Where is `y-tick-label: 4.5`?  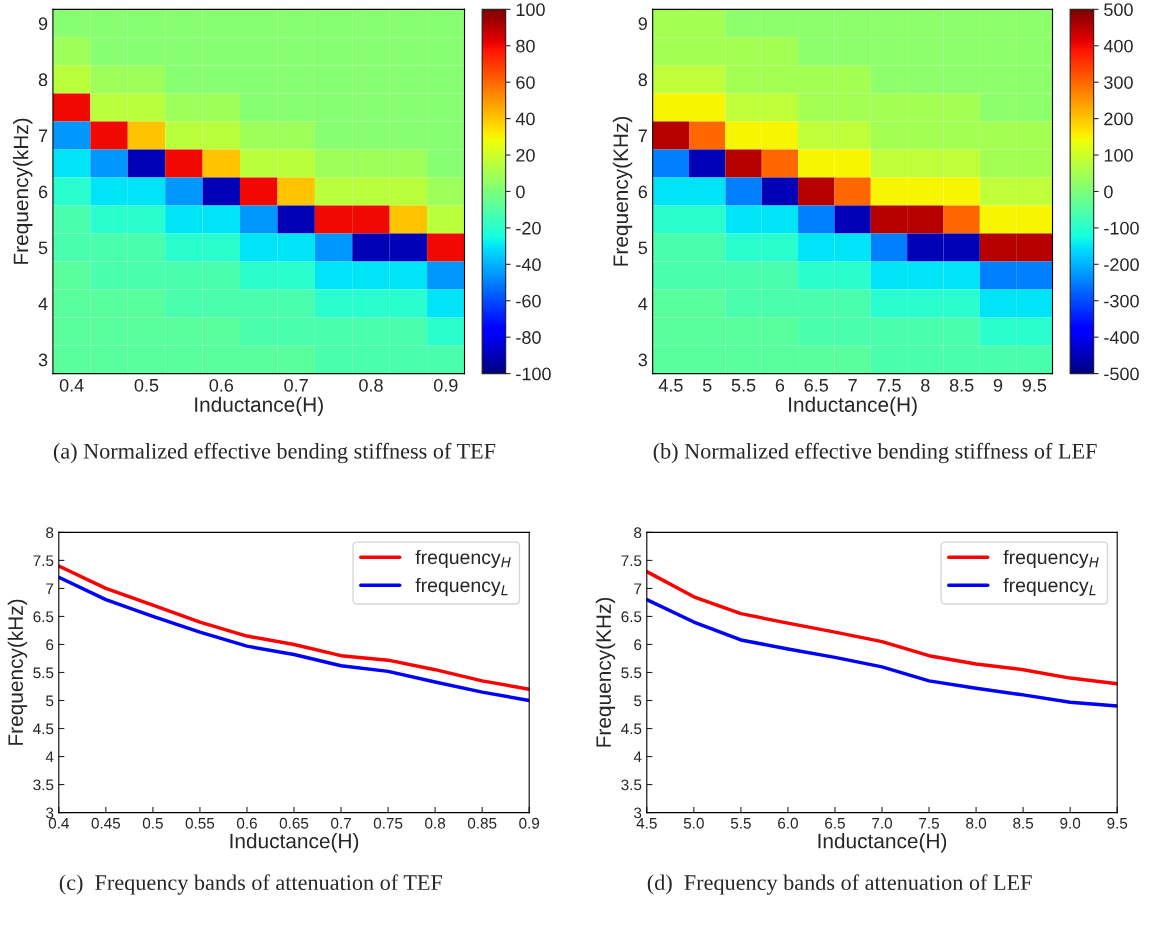
y-tick-label: 4.5 is located at coordinates (631, 729).